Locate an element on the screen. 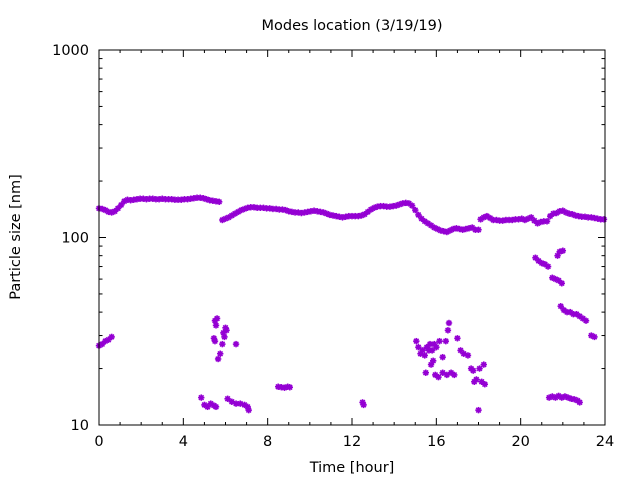 The image size is (640, 480). x-tick-label: 8 is located at coordinates (267, 442).